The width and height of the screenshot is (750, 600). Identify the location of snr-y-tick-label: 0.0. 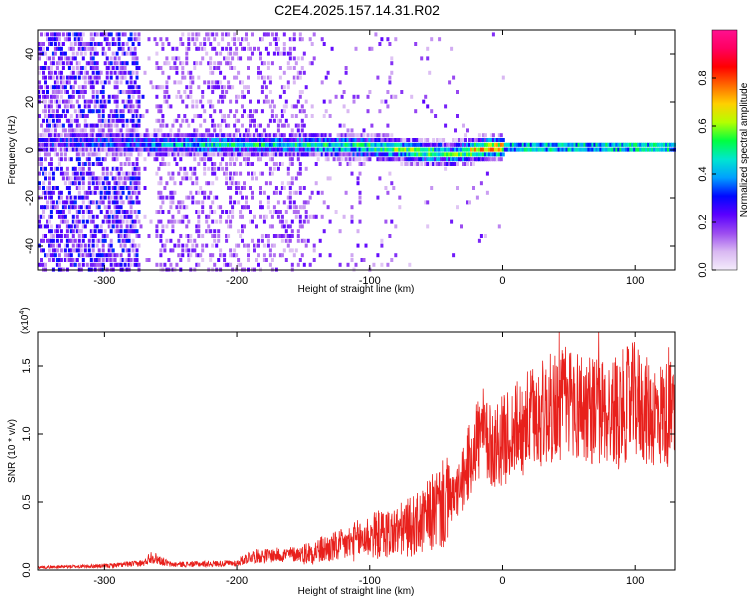
(27, 569).